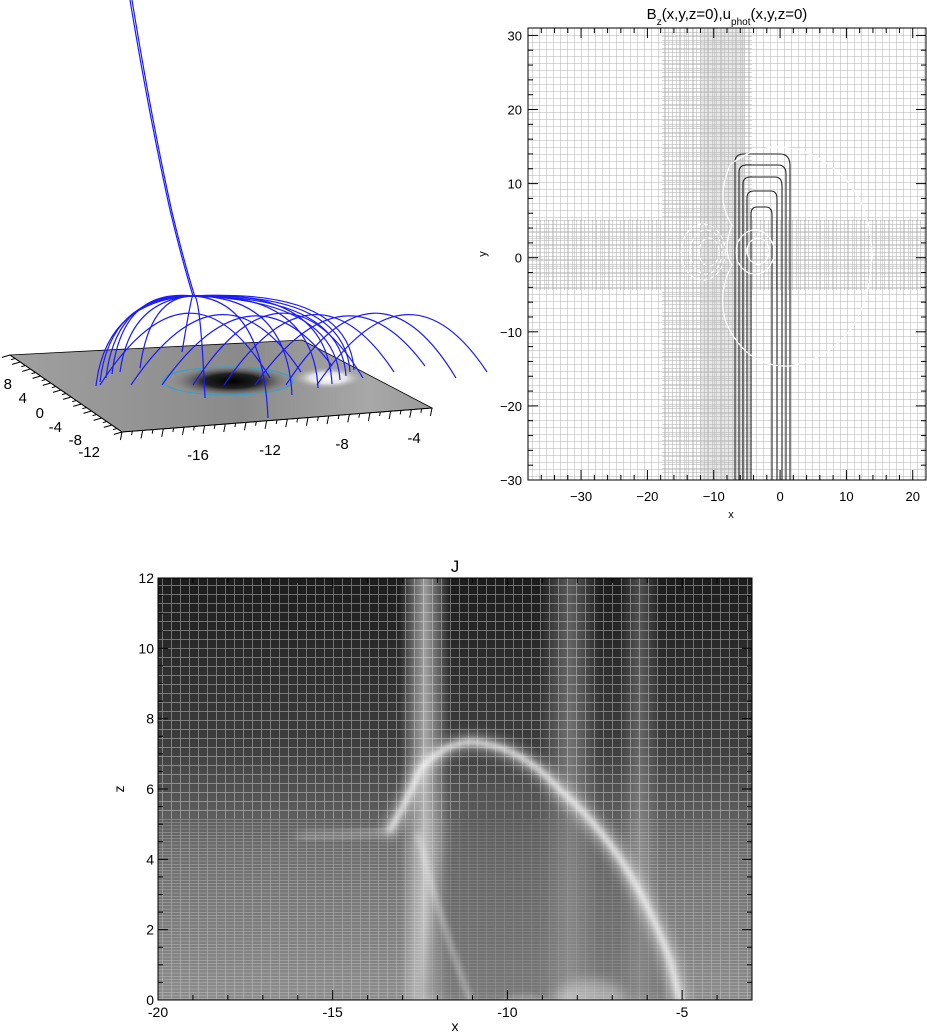 The height and width of the screenshot is (1035, 927). Describe the element at coordinates (52, 418) in the screenshot. I see `tick-labels-3d-y: -12-8 -4 048` at that location.